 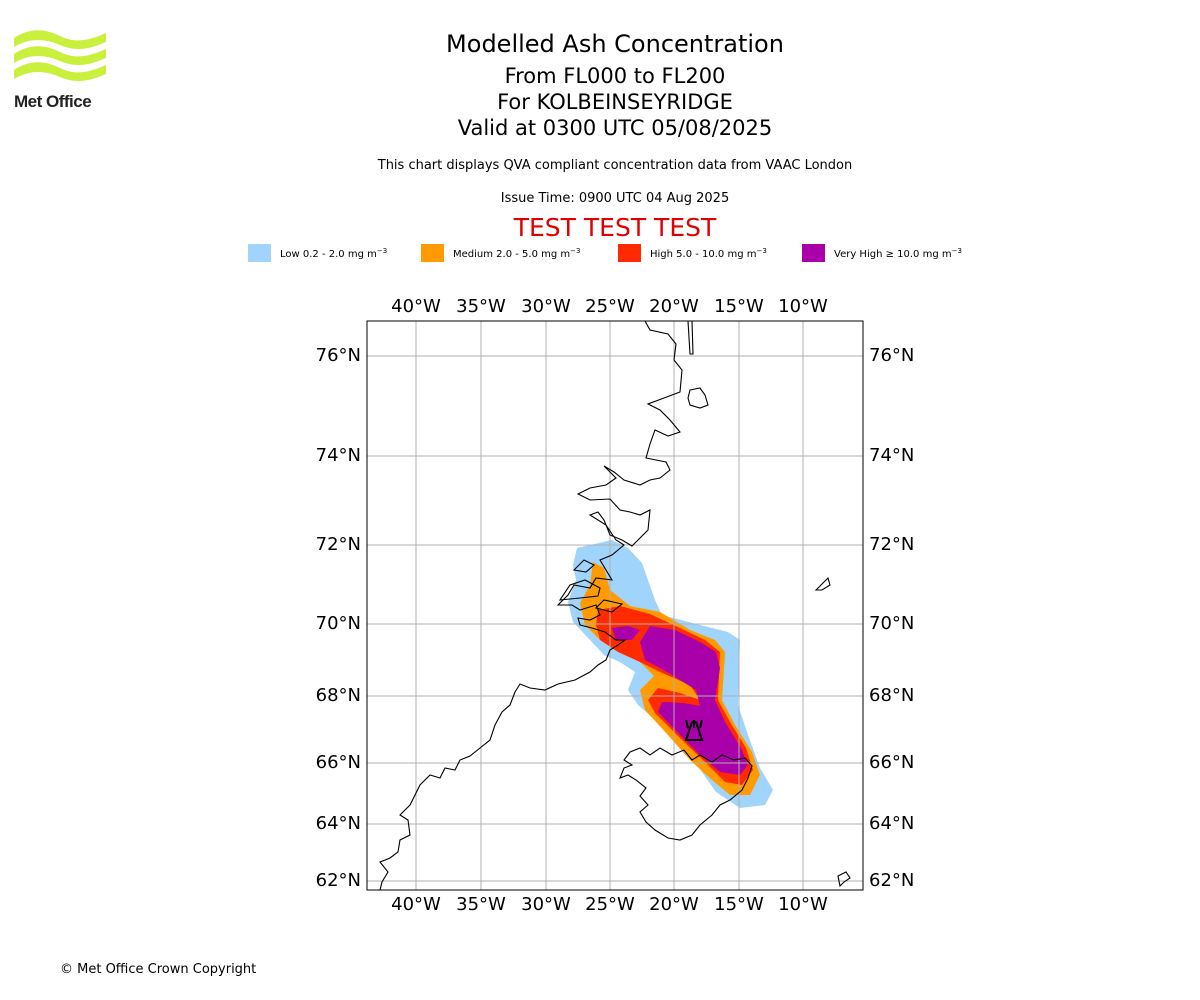 What do you see at coordinates (416, 306) in the screenshot?
I see `lon-tick-top: 40°W` at bounding box center [416, 306].